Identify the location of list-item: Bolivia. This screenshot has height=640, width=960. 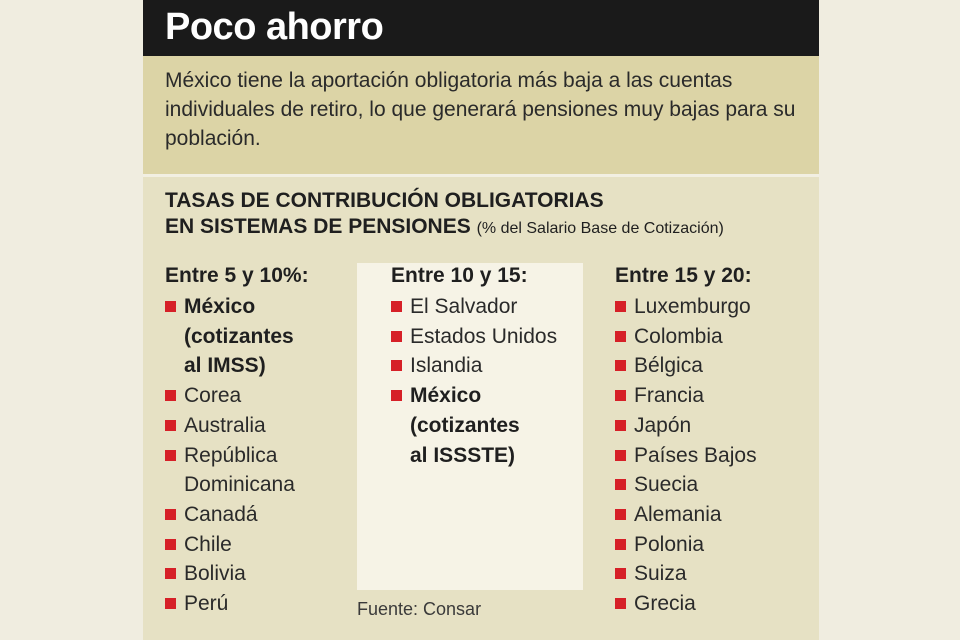
(237, 574).